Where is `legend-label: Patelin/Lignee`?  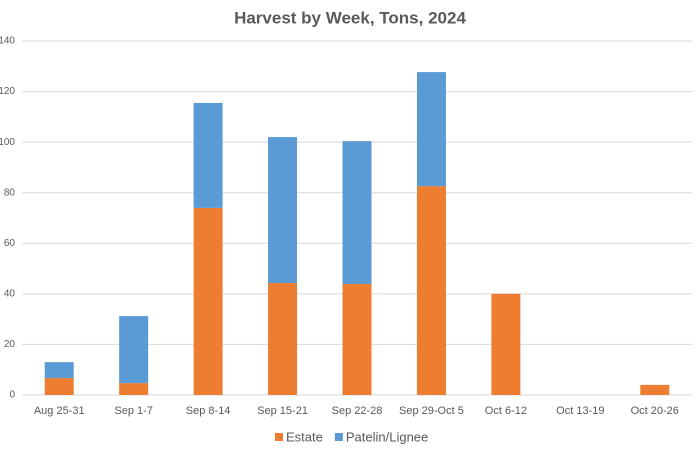 legend-label: Patelin/Lignee is located at coordinates (387, 436).